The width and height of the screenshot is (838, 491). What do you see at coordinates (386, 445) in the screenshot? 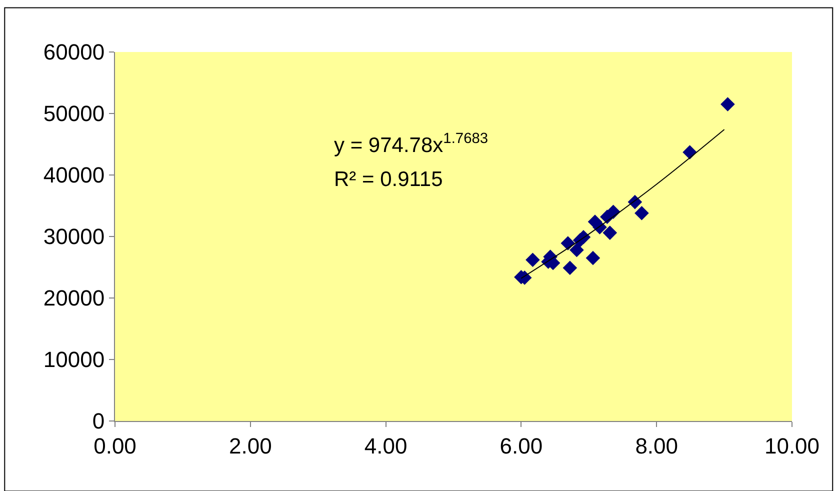
I see `x-tick-label: 4.00` at bounding box center [386, 445].